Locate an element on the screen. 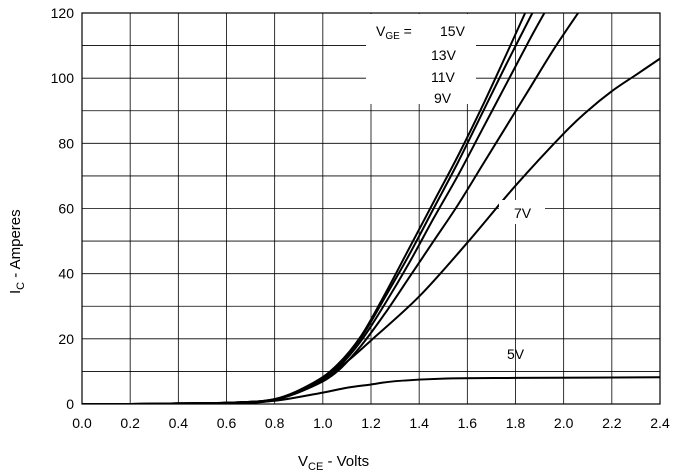  x-tick-label: 1.4 is located at coordinates (419, 423).